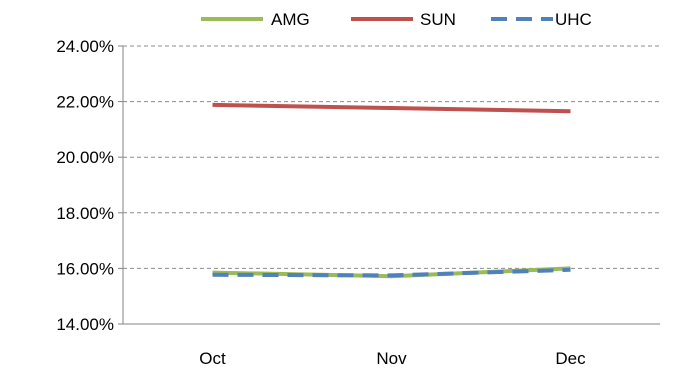  Describe the element at coordinates (573, 19) in the screenshot. I see `legend-label-uhc: UHC` at that location.